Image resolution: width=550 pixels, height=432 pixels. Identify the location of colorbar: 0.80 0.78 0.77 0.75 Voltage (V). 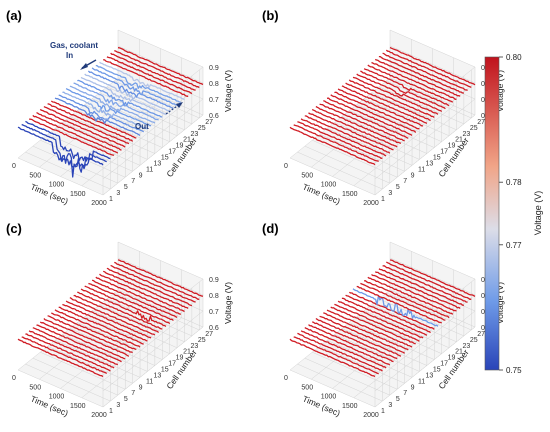
(513, 214).